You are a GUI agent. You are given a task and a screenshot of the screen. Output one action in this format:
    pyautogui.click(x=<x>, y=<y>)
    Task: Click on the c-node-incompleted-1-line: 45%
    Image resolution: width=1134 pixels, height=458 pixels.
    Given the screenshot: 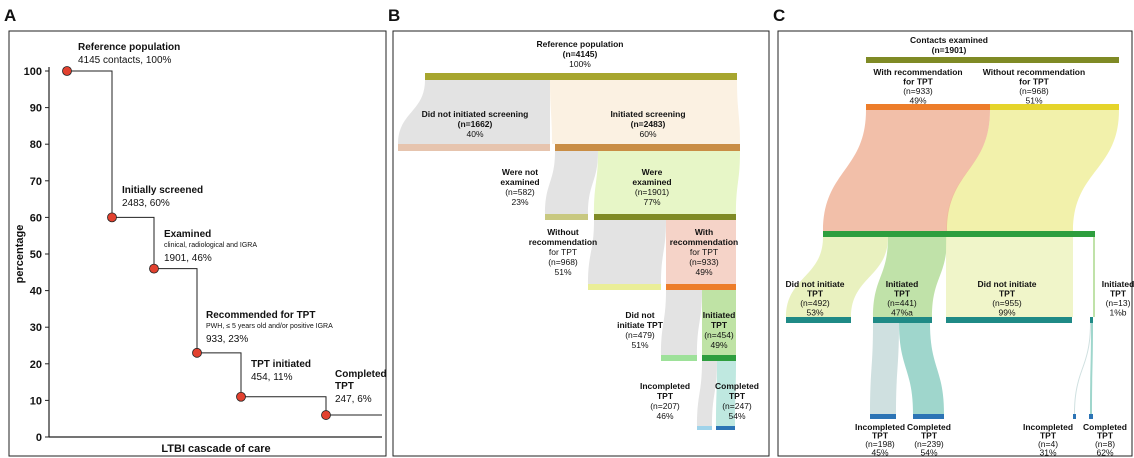 What is the action you would take?
    pyautogui.click(x=879, y=453)
    